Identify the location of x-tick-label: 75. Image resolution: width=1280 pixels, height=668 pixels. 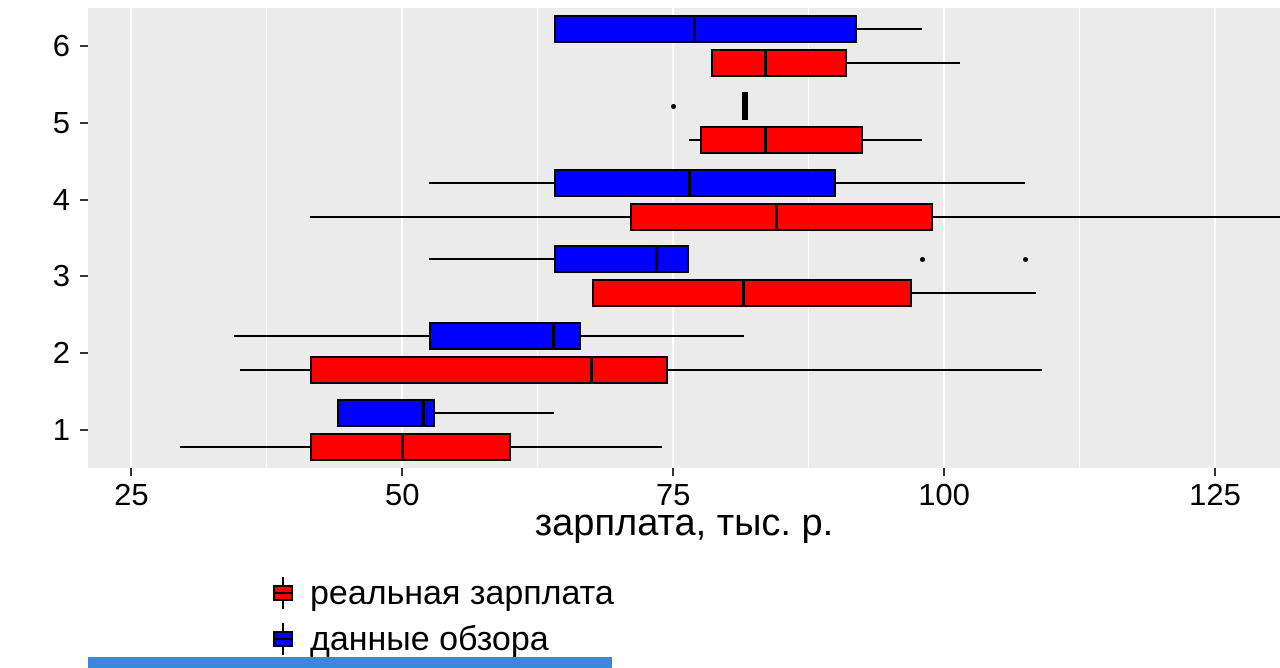
(673, 494).